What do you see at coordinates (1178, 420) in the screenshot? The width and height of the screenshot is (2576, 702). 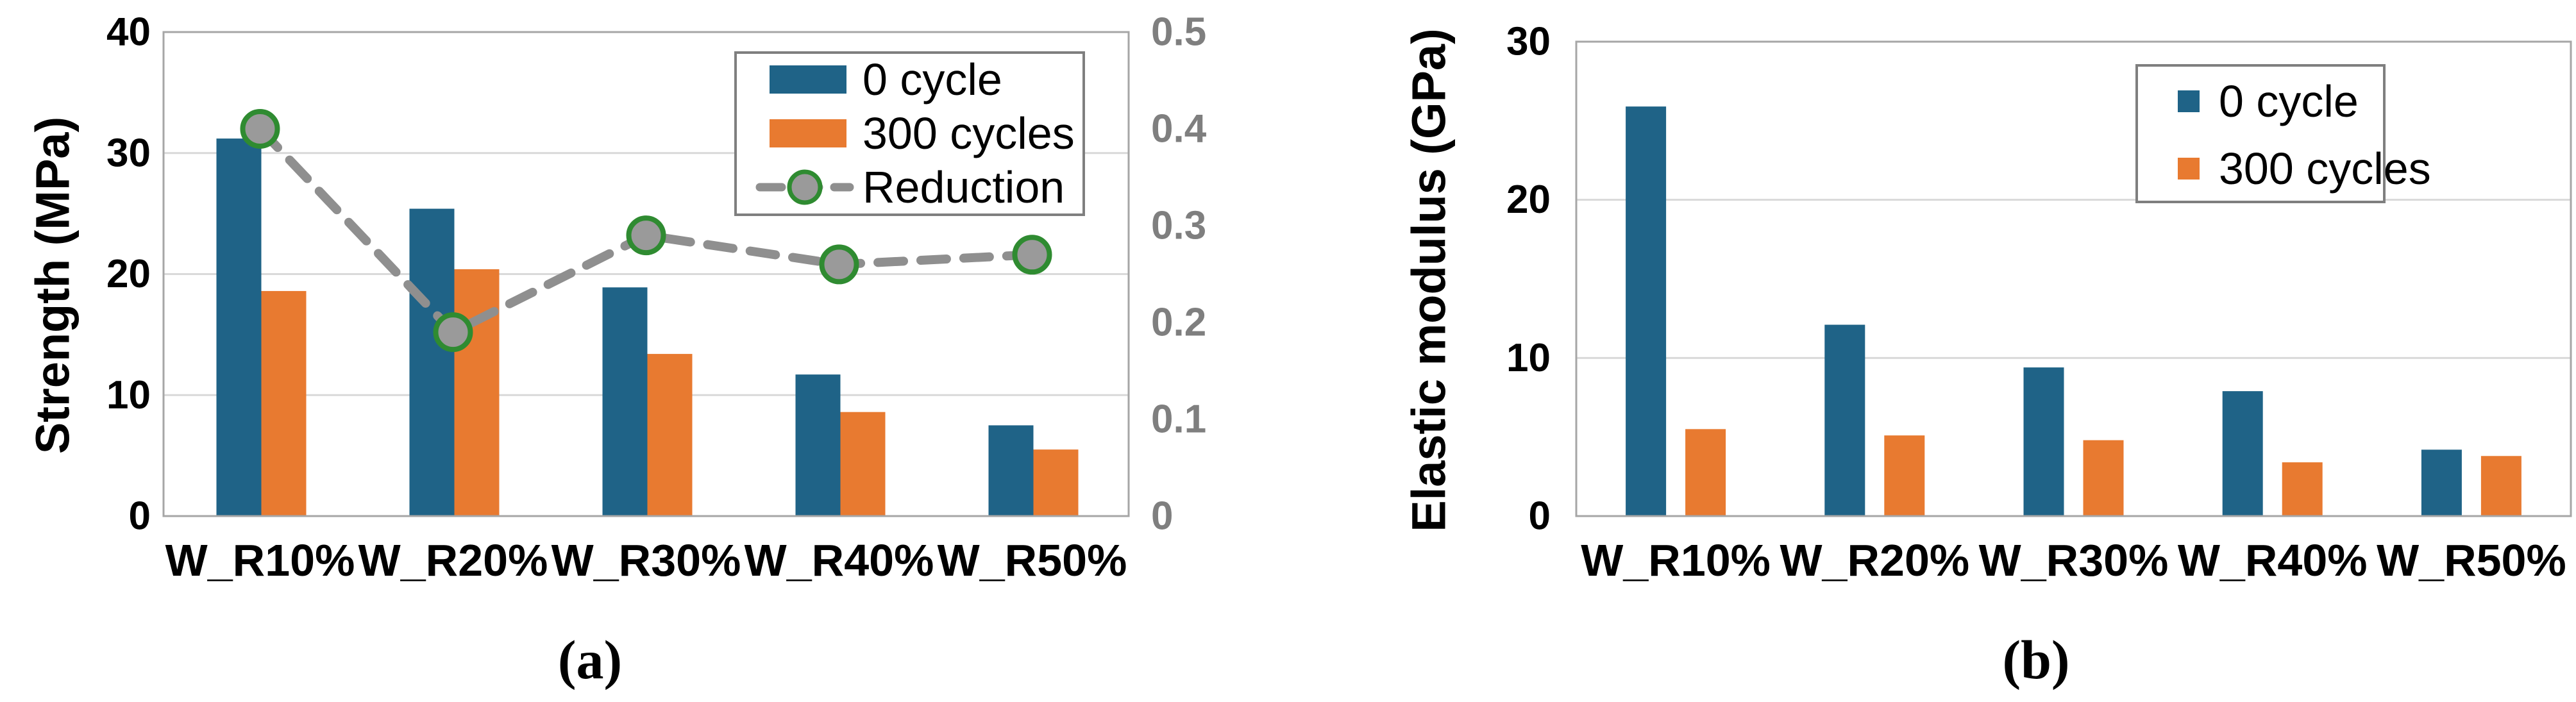 I see `secondary-axis-tick-label: 0.1` at bounding box center [1178, 420].